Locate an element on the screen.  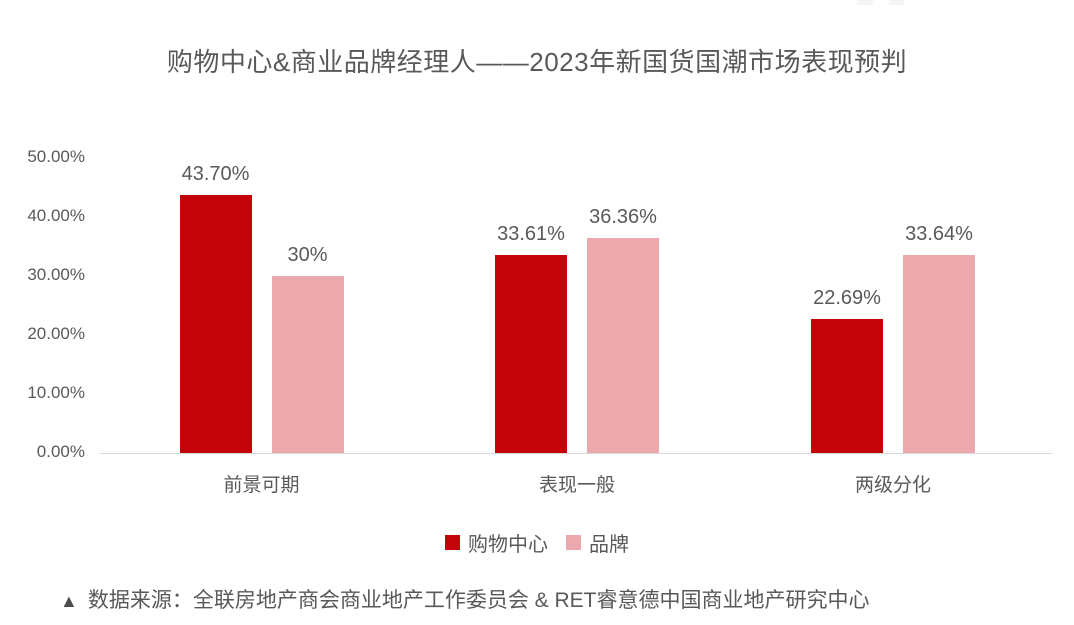
triangle-icon: ▲ is located at coordinates (69, 601).